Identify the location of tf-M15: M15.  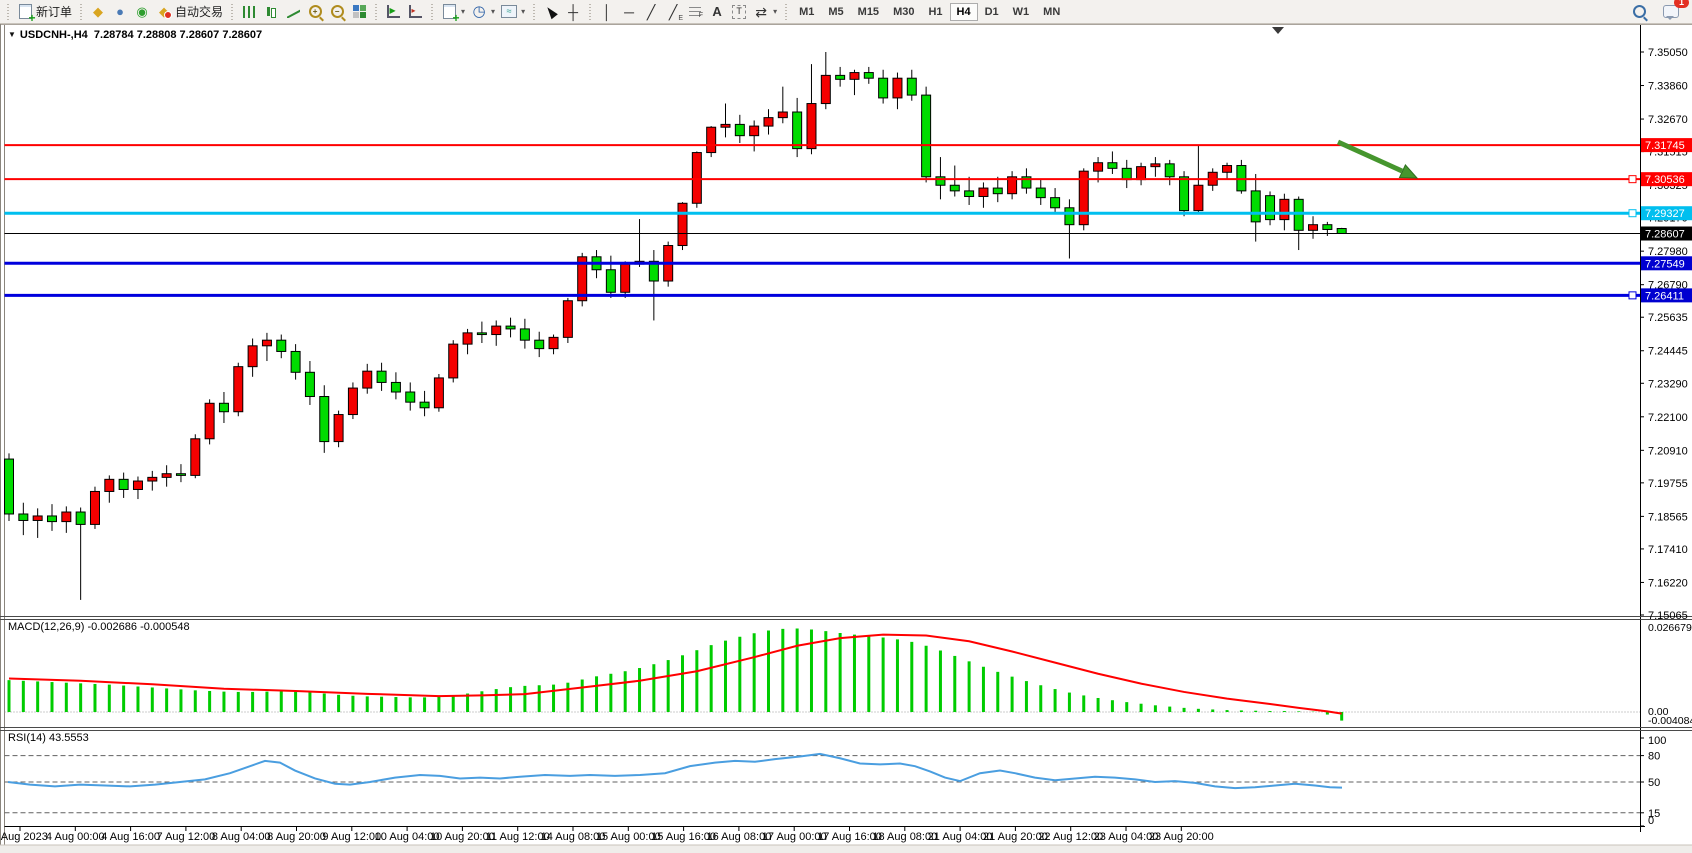
(868, 11).